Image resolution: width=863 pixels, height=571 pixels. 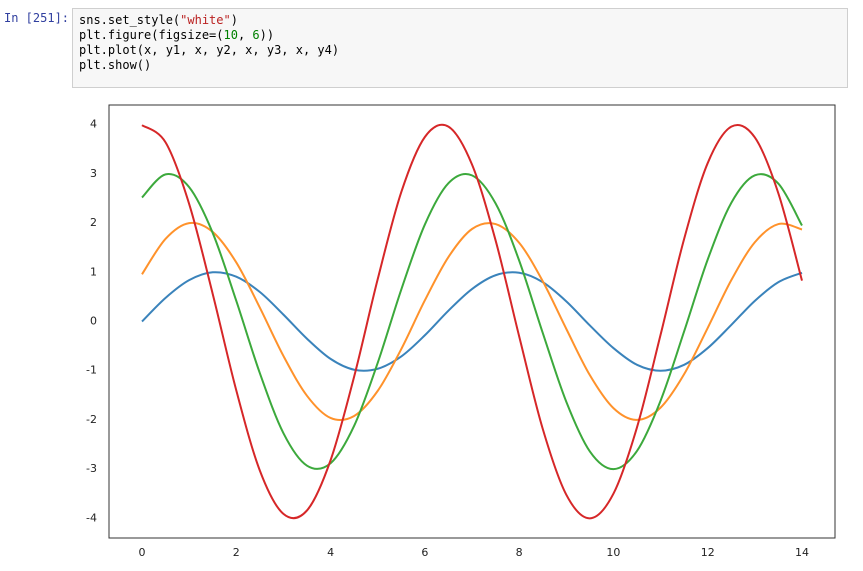 What do you see at coordinates (93, 222) in the screenshot?
I see `y-tick-label: 2` at bounding box center [93, 222].